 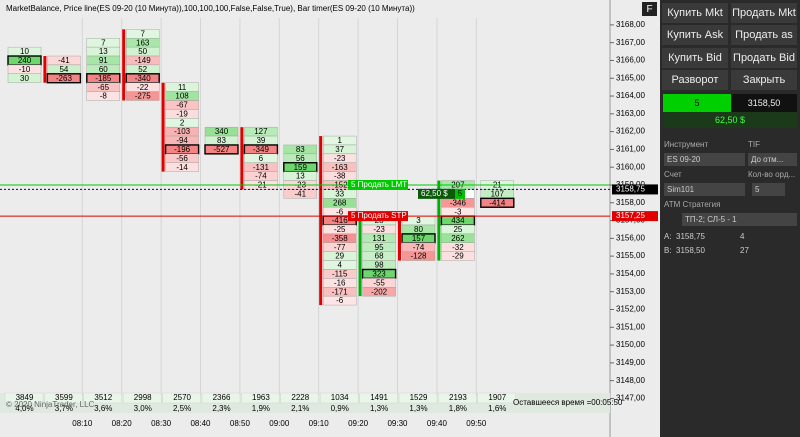 I want to click on cell-value: -74, so click(x=261, y=176).